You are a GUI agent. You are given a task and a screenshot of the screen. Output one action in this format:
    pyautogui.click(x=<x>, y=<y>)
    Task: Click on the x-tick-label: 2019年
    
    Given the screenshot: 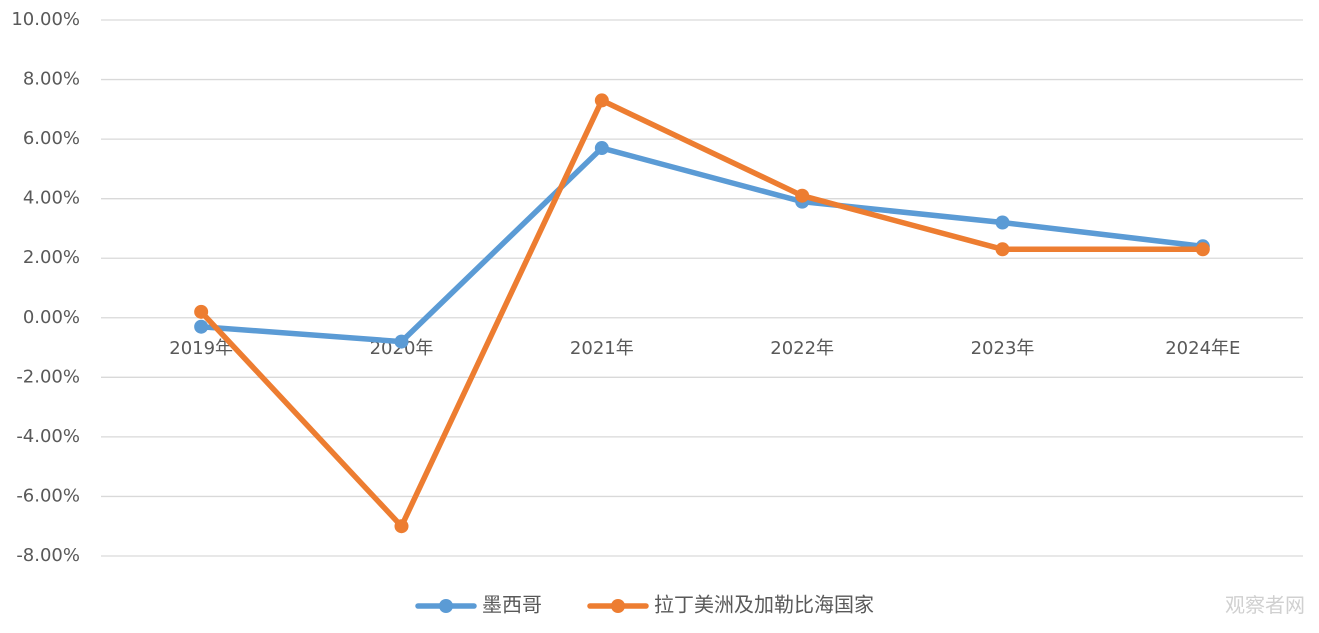 What is the action you would take?
    pyautogui.click(x=201, y=348)
    